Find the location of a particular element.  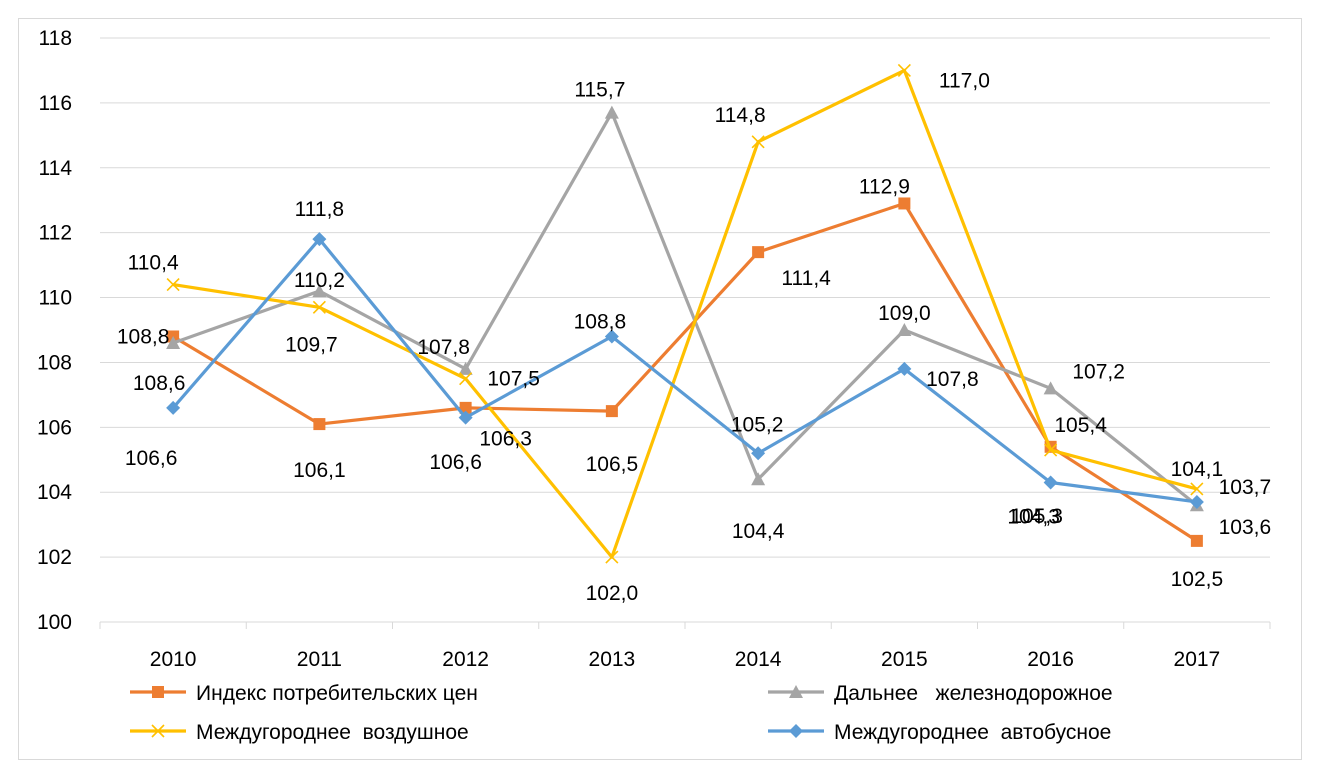

y-tick-label: 102 is located at coordinates (54, 557).